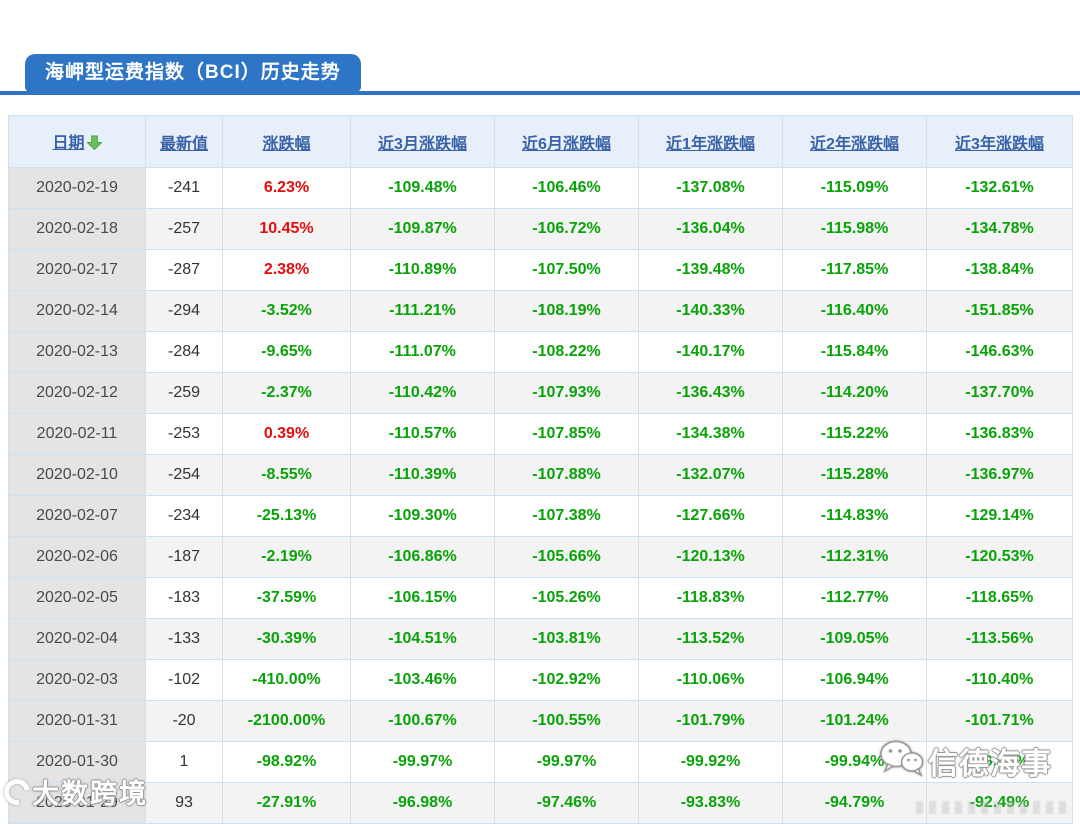 This screenshot has height=824, width=1080. What do you see at coordinates (710, 311) in the screenshot?
I see `chg1y-pct-cell: -140.33%` at bounding box center [710, 311].